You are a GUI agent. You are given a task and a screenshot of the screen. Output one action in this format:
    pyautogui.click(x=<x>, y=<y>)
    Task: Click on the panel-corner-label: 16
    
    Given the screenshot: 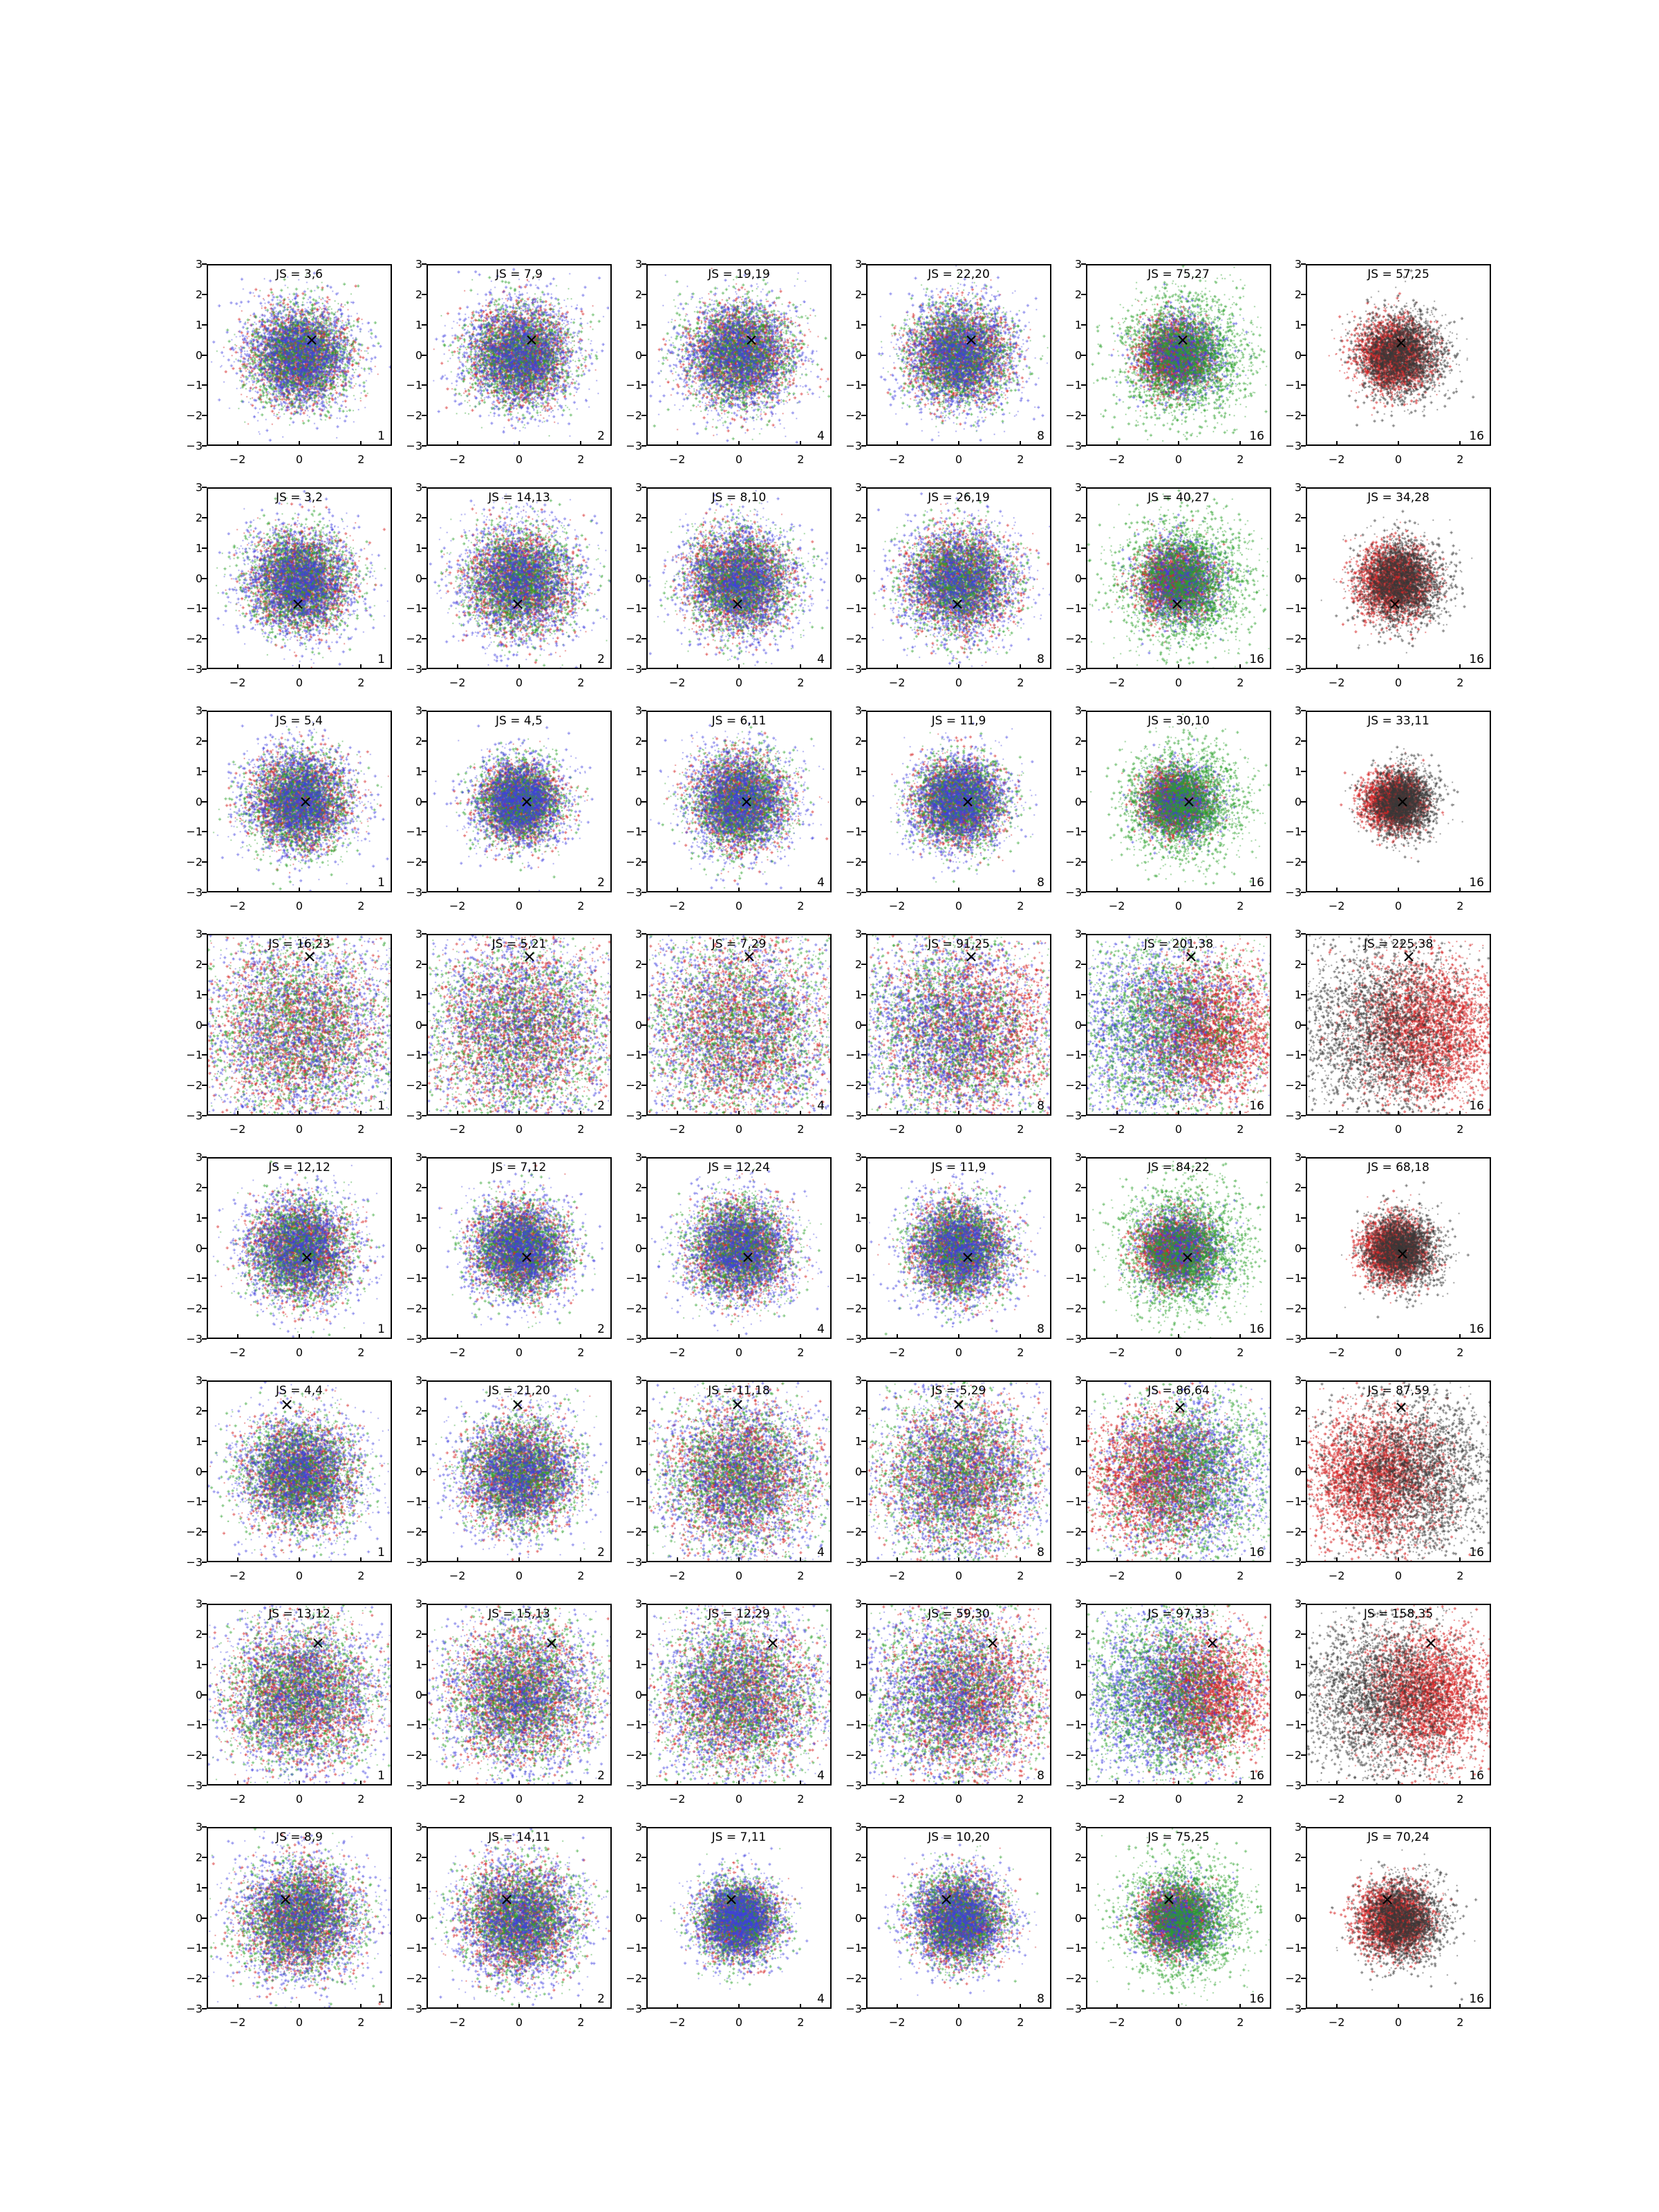 What is the action you would take?
    pyautogui.click(x=1476, y=436)
    